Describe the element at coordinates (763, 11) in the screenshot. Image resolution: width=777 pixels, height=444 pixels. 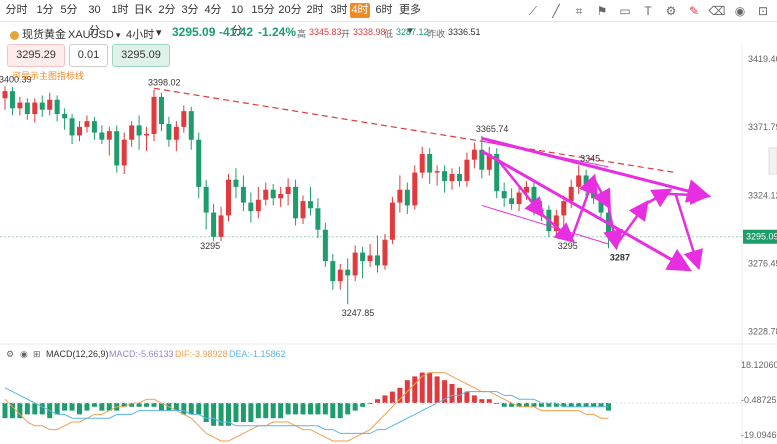
I see `camera-icon: ⊡` at that location.